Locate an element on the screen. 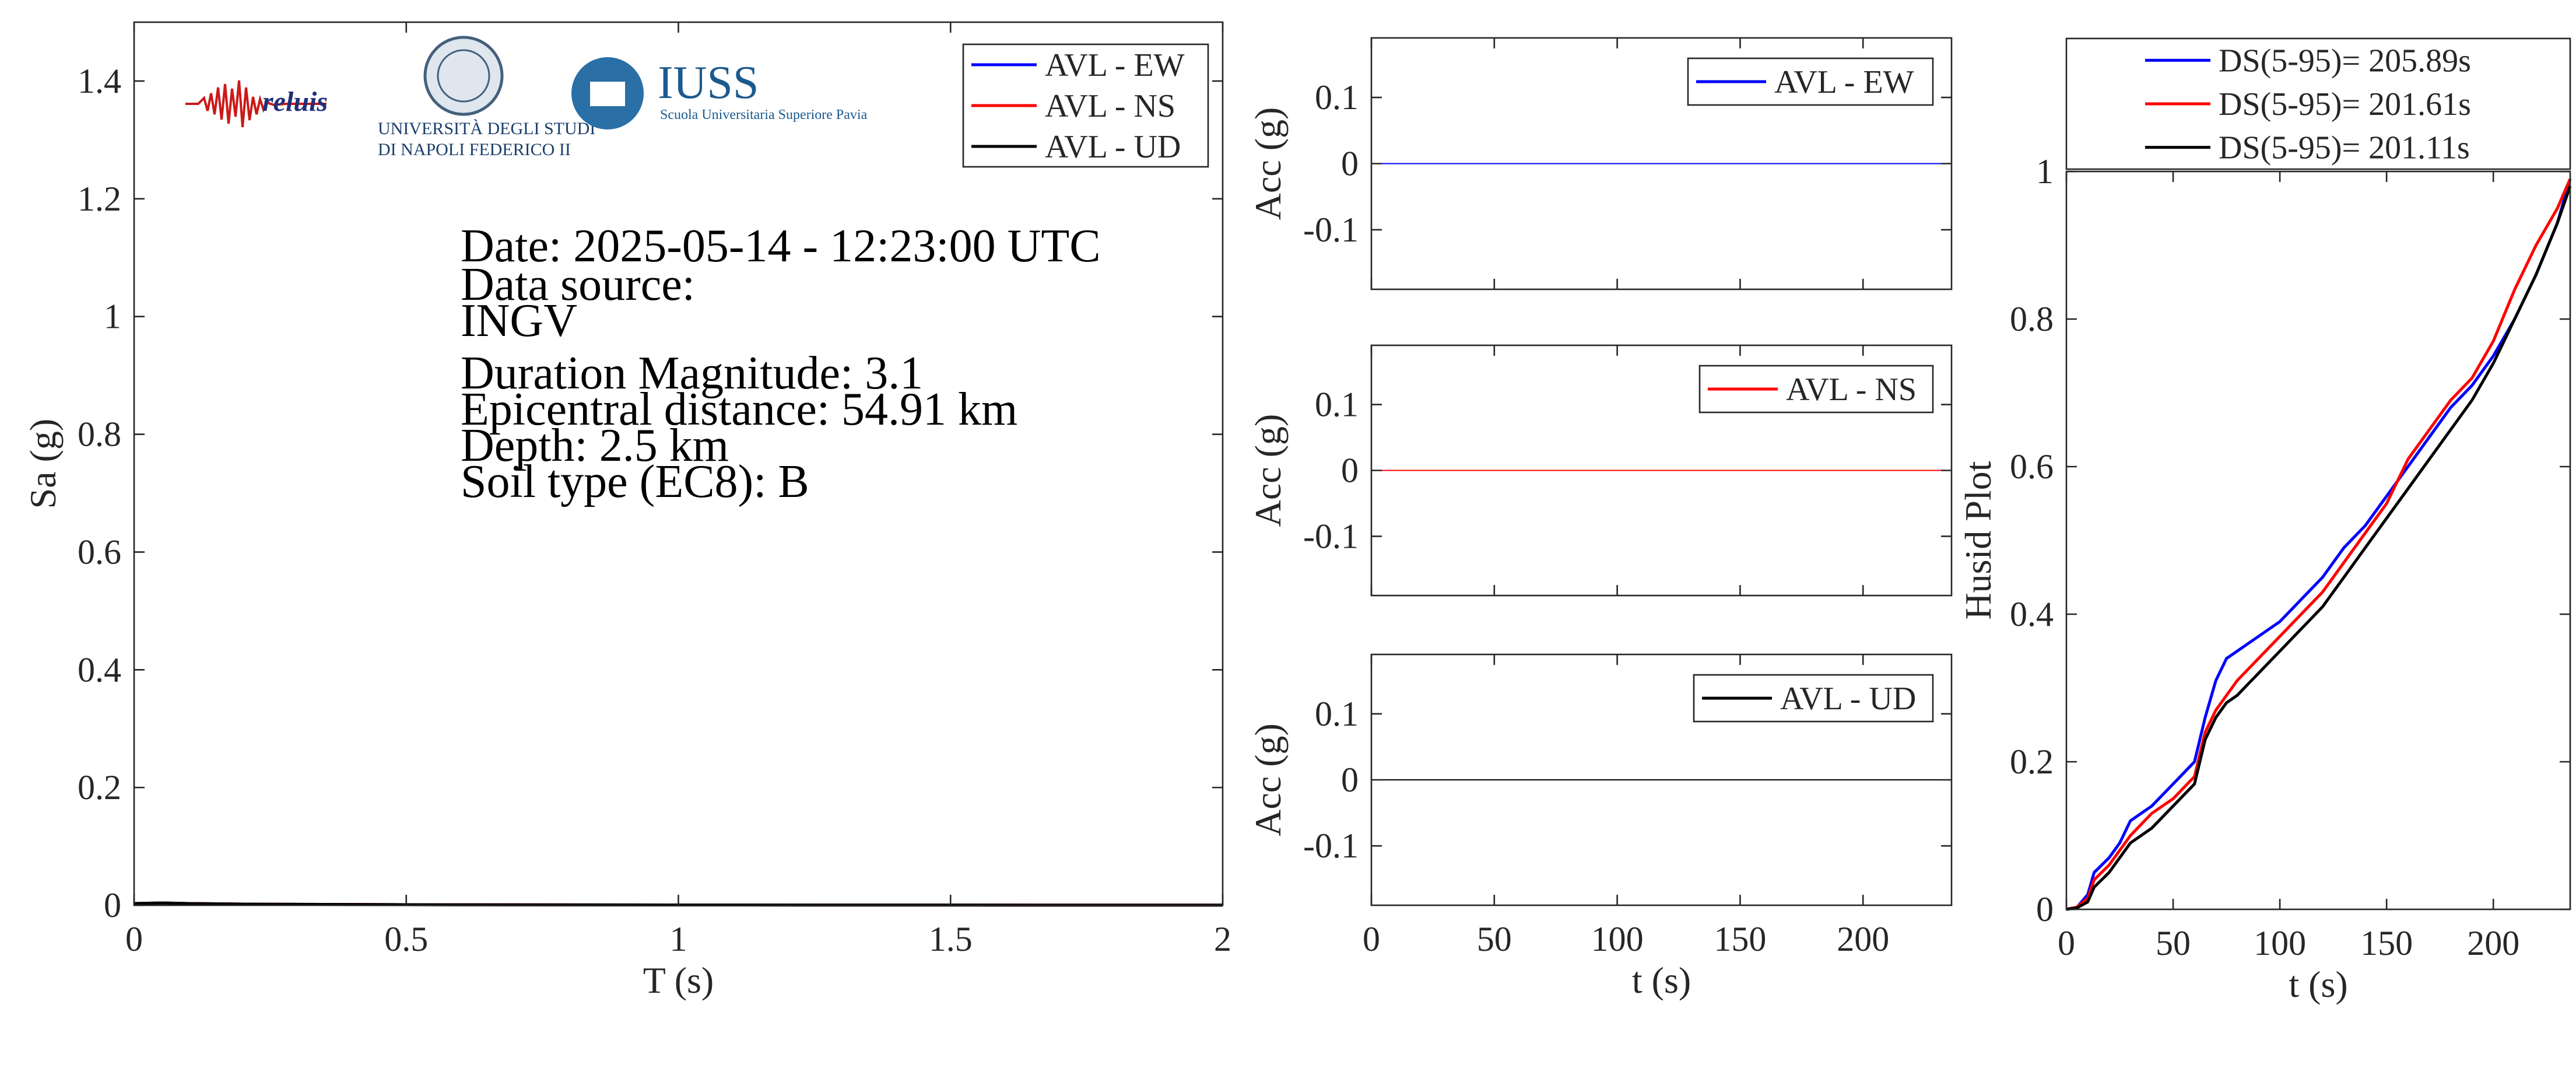 Image resolution: width=2576 pixels, height=1082 pixels. y-tick-label-spectrum-5: 1 is located at coordinates (112, 317).